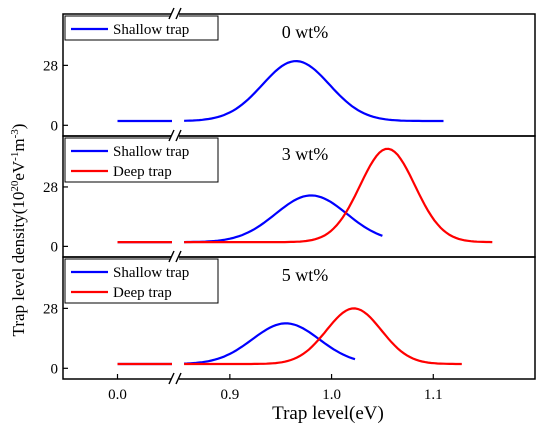 The image size is (550, 436). What do you see at coordinates (18, 230) in the screenshot?
I see `y-axis-label: Trap level density(1020eV-1m-3)` at bounding box center [18, 230].